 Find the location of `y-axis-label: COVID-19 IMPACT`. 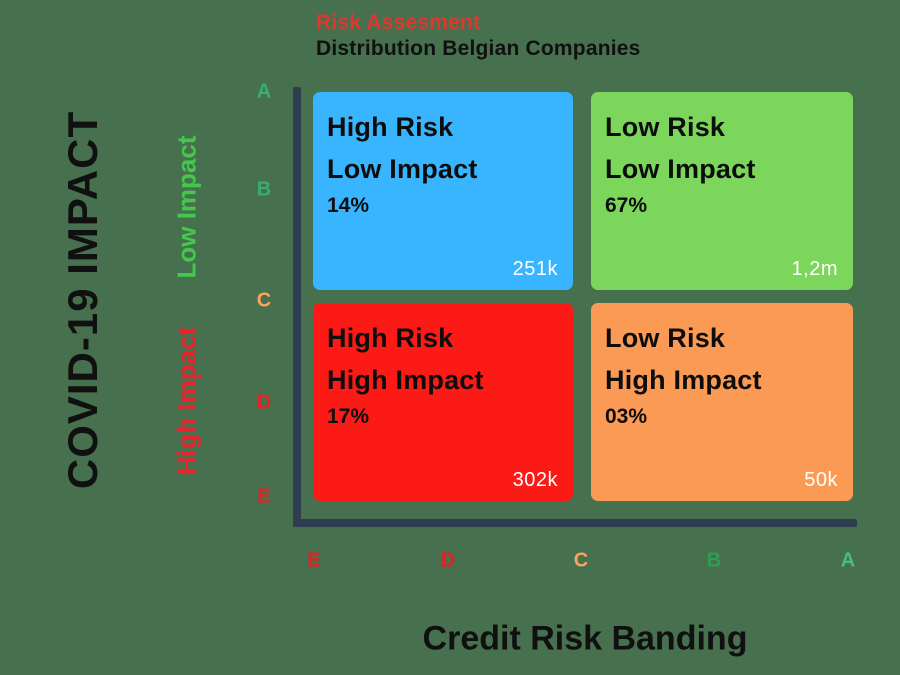

y-axis-label: COVID-19 IMPACT is located at coordinates (82, 300).